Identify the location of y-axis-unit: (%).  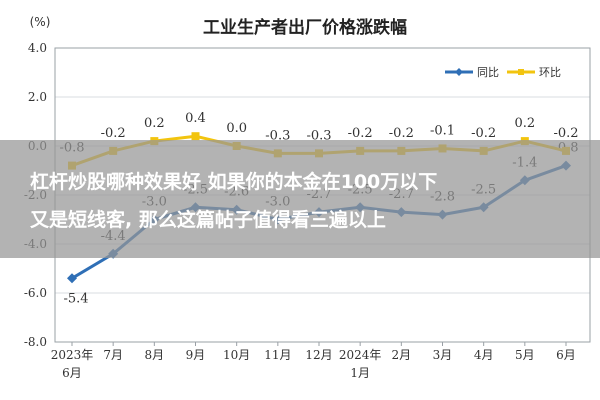
(40, 22).